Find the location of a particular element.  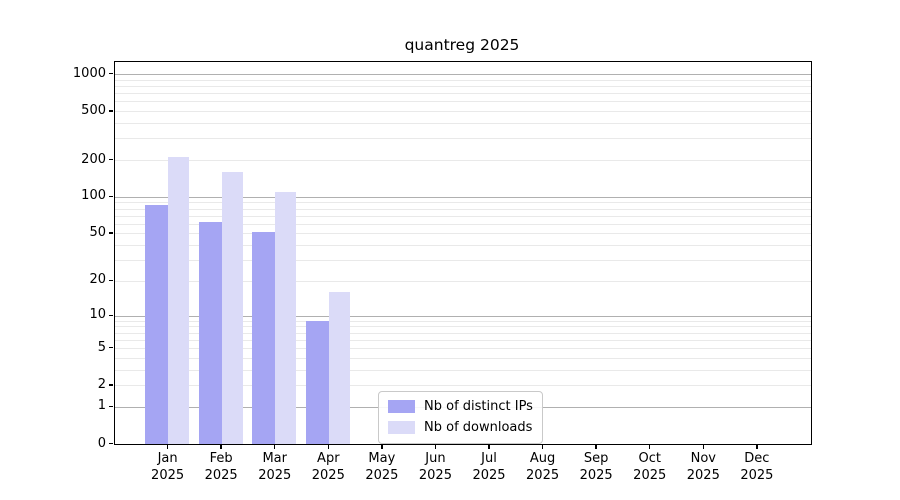

y-tick-label-500: 500 is located at coordinates (93, 110).